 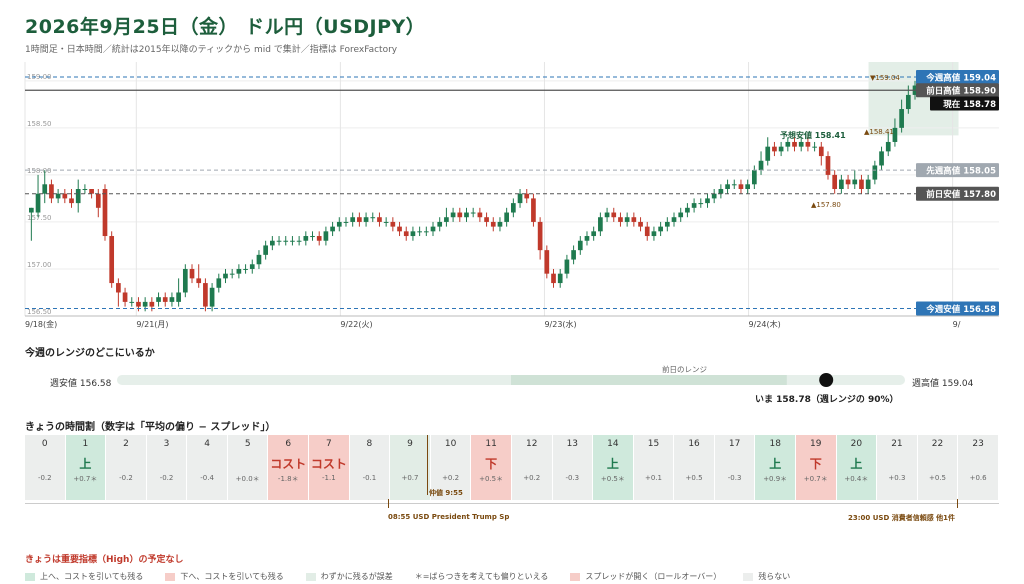 I want to click on hour-number: 13, so click(x=572, y=444).